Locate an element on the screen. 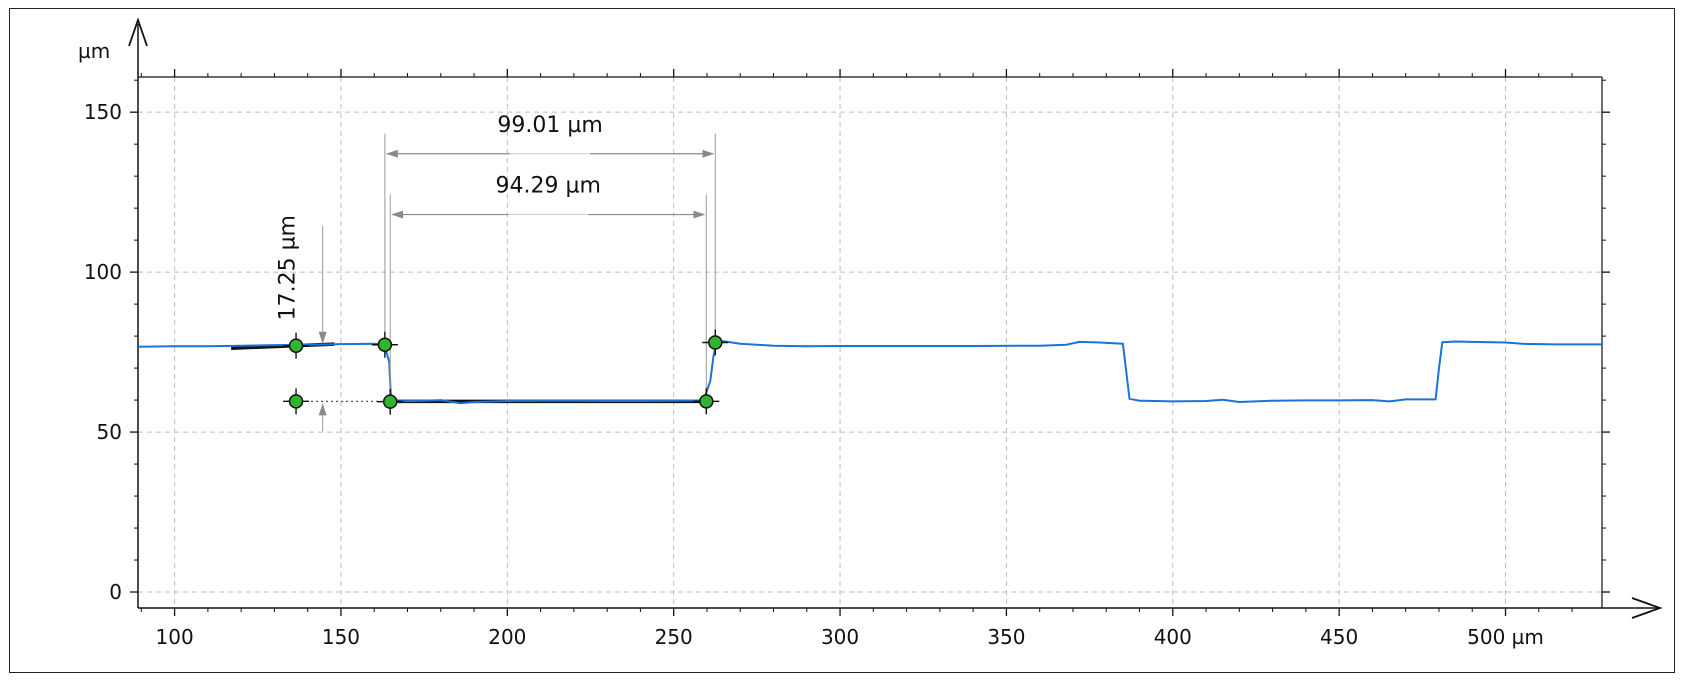  series-layer is located at coordinates (869, 372).